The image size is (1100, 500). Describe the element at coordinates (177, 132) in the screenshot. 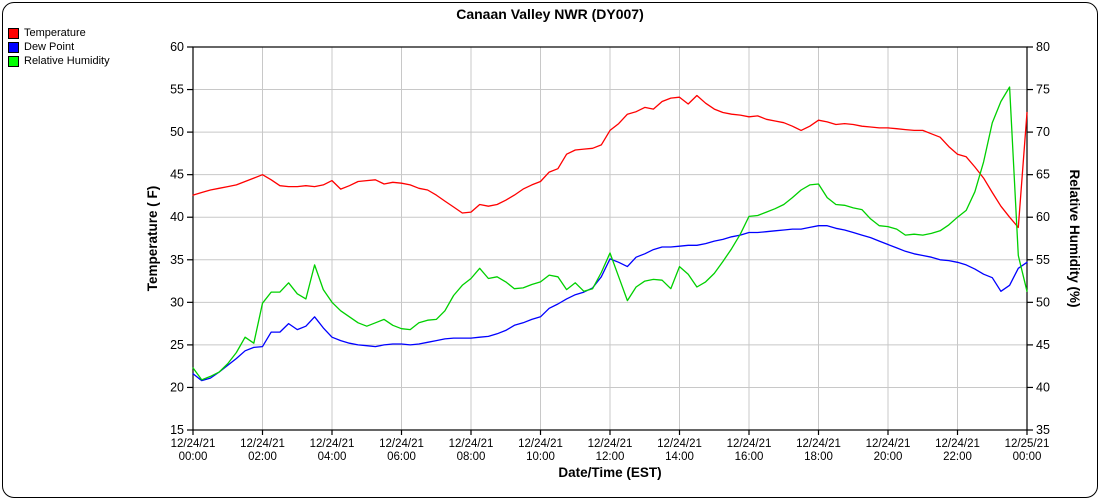

I see `left-axis-tick-label: 50` at that location.